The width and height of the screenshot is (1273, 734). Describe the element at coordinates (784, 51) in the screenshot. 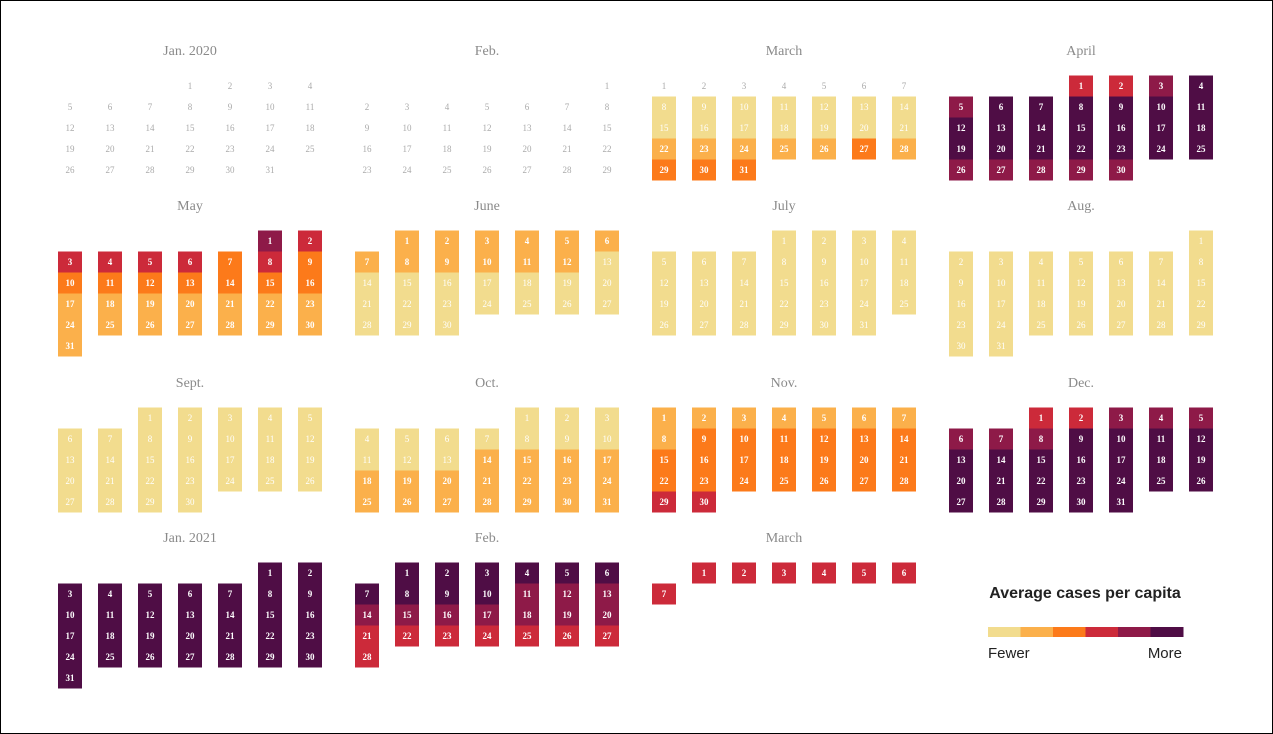

I see `month-title: March` at that location.